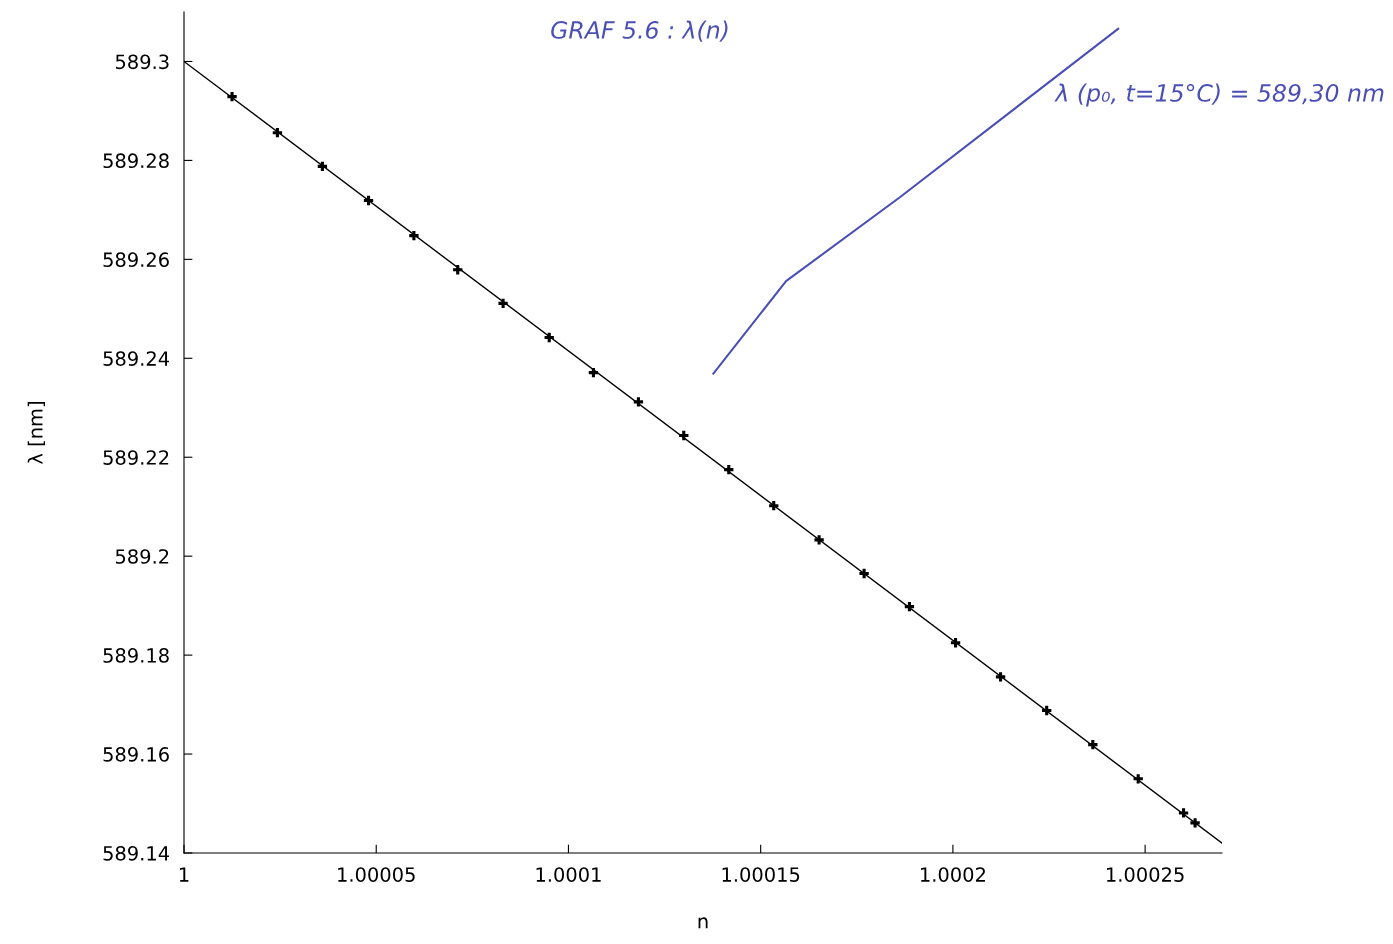  I want to click on x-tick-label: 1.00015, so click(761, 874).